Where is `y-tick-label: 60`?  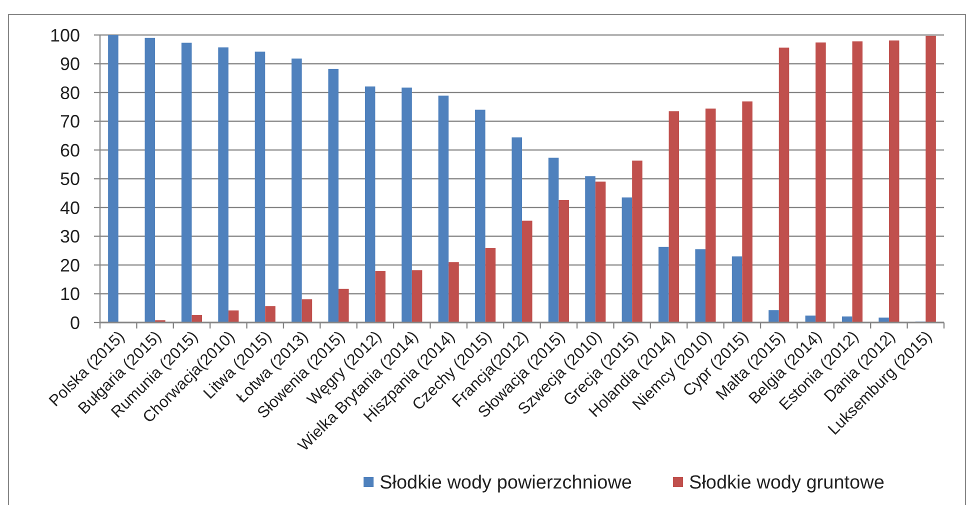 y-tick-label: 60 is located at coordinates (70, 150).